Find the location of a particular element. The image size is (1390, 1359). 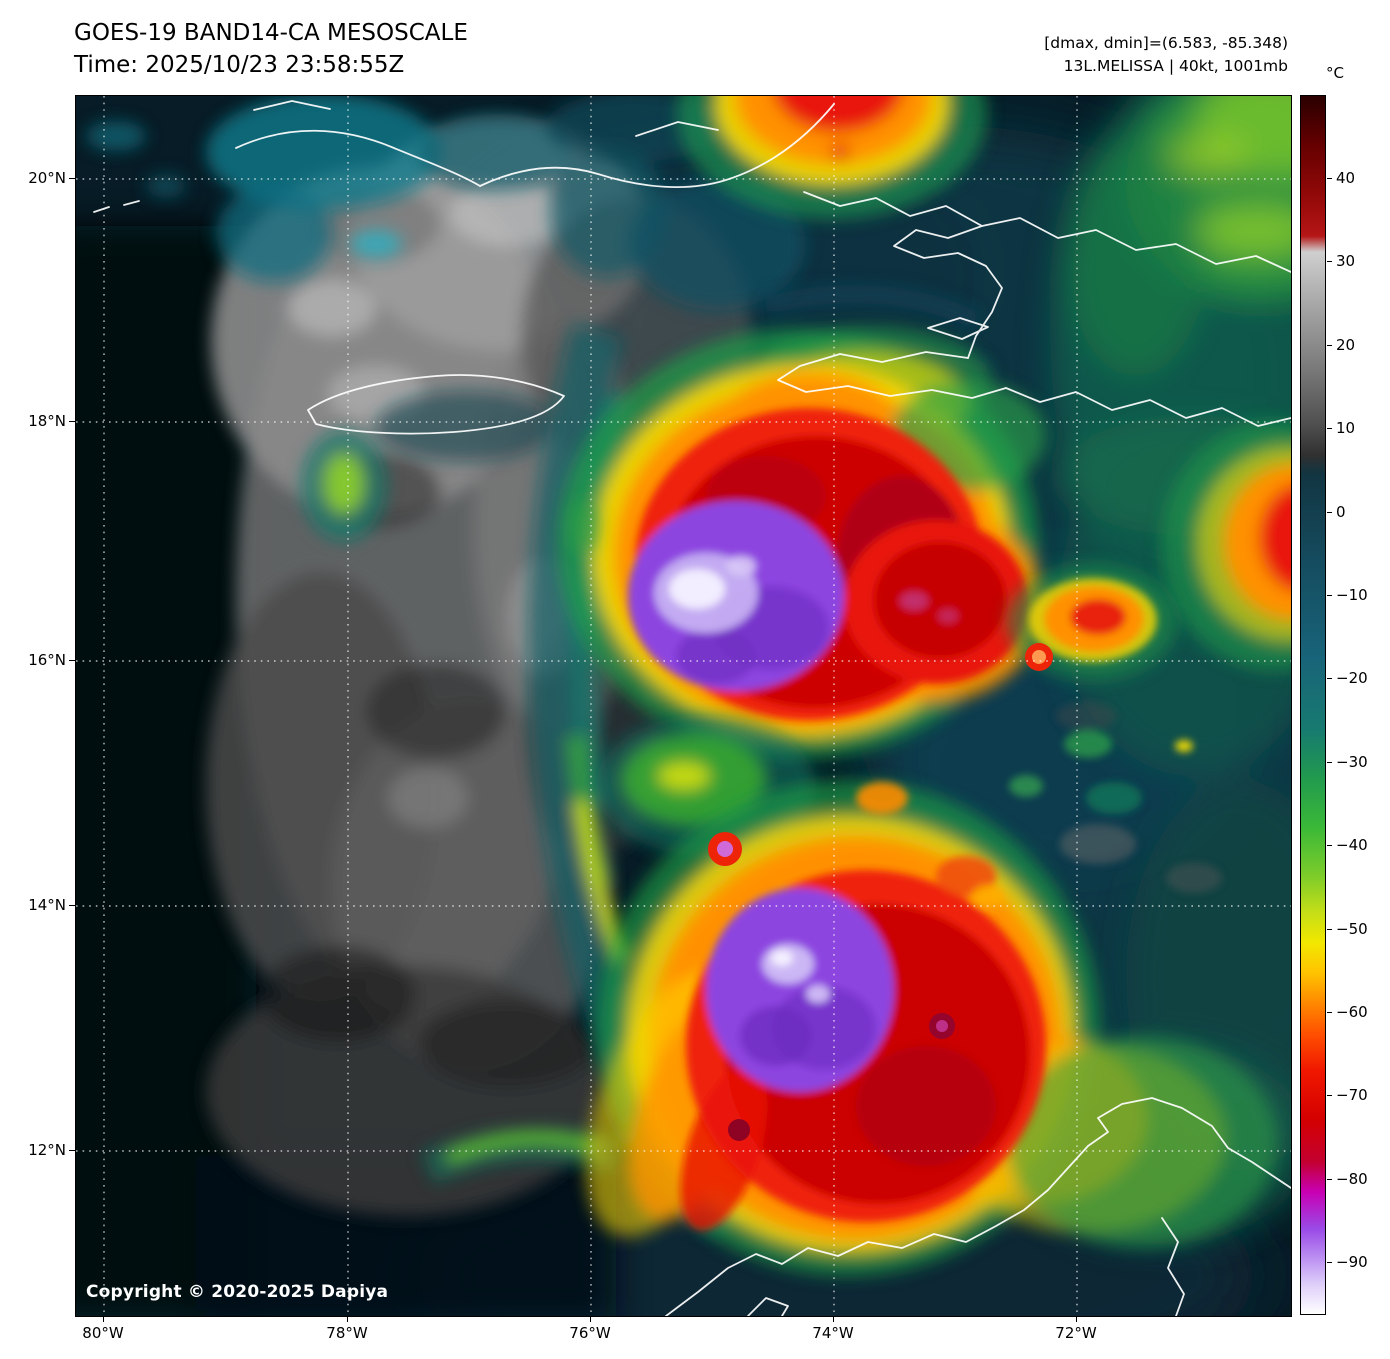

colorbar-unit-label: °C is located at coordinates (1335, 73).